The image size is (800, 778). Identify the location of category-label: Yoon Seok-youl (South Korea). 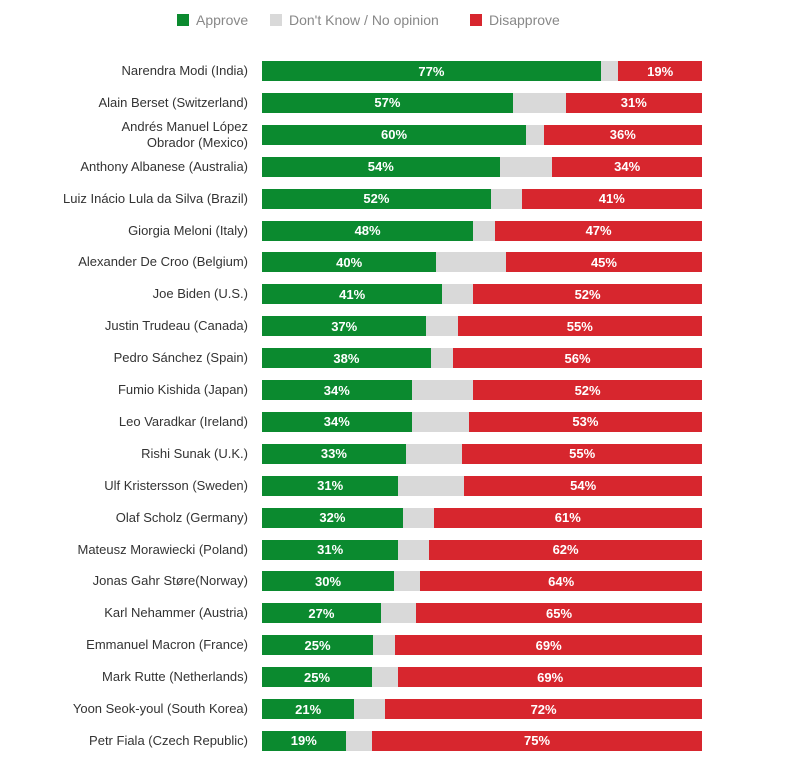
(160, 708).